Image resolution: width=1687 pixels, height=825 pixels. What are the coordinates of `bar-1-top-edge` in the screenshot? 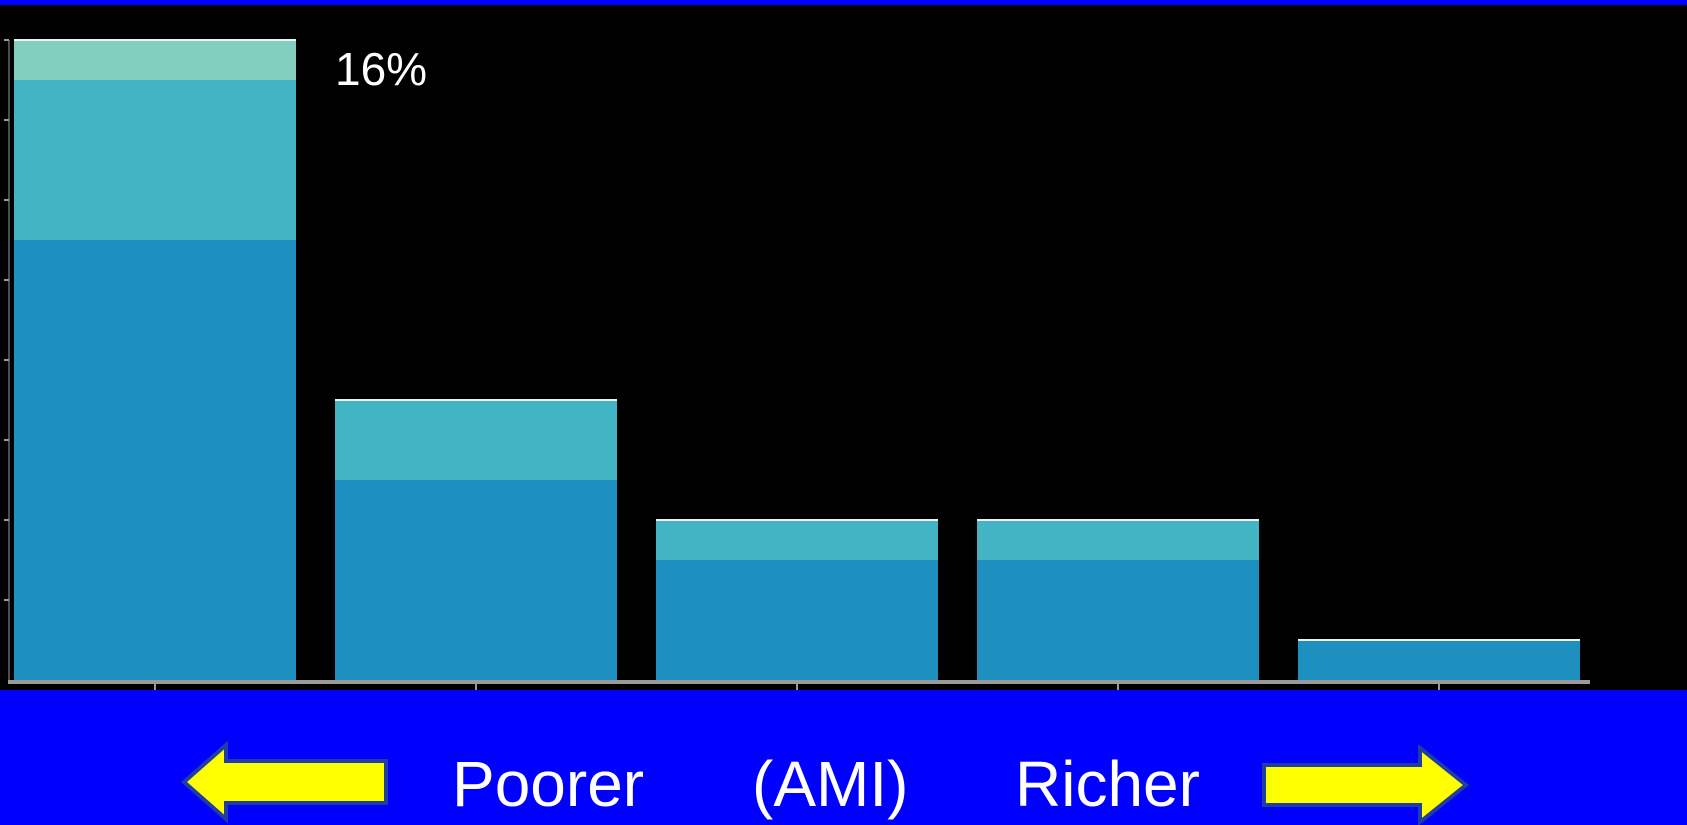 It's located at (155, 40).